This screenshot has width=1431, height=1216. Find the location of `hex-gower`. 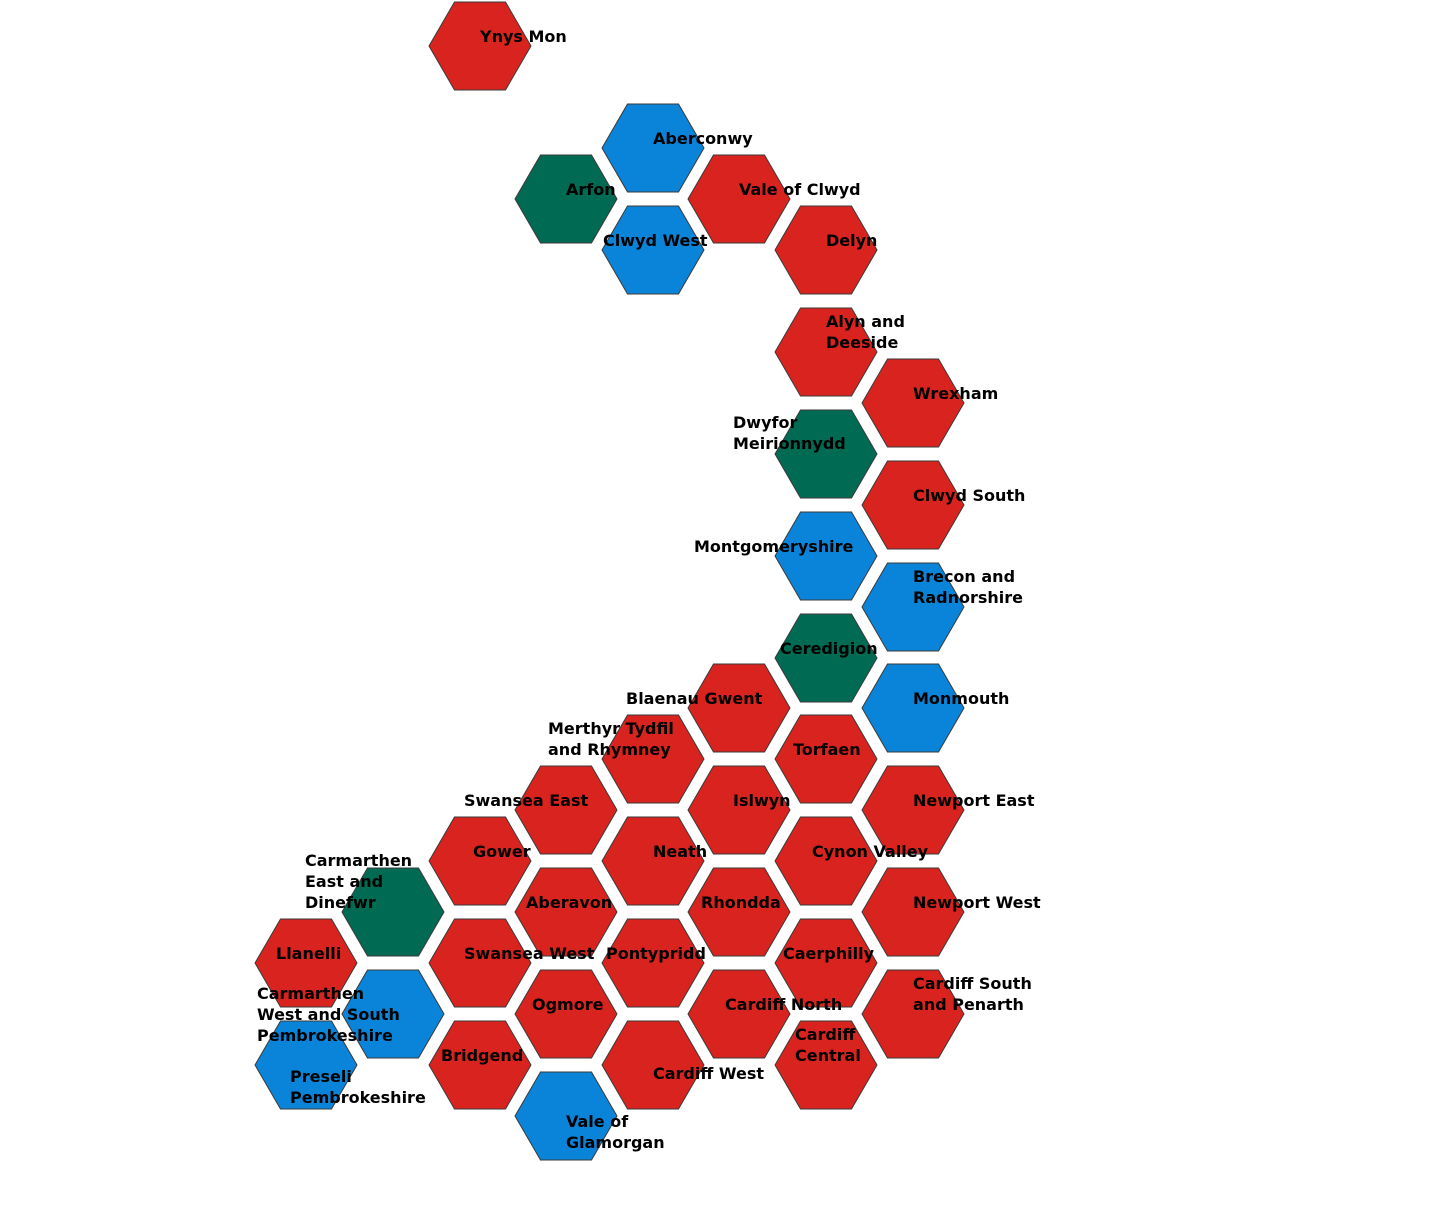

hex-gower is located at coordinates (480, 861).